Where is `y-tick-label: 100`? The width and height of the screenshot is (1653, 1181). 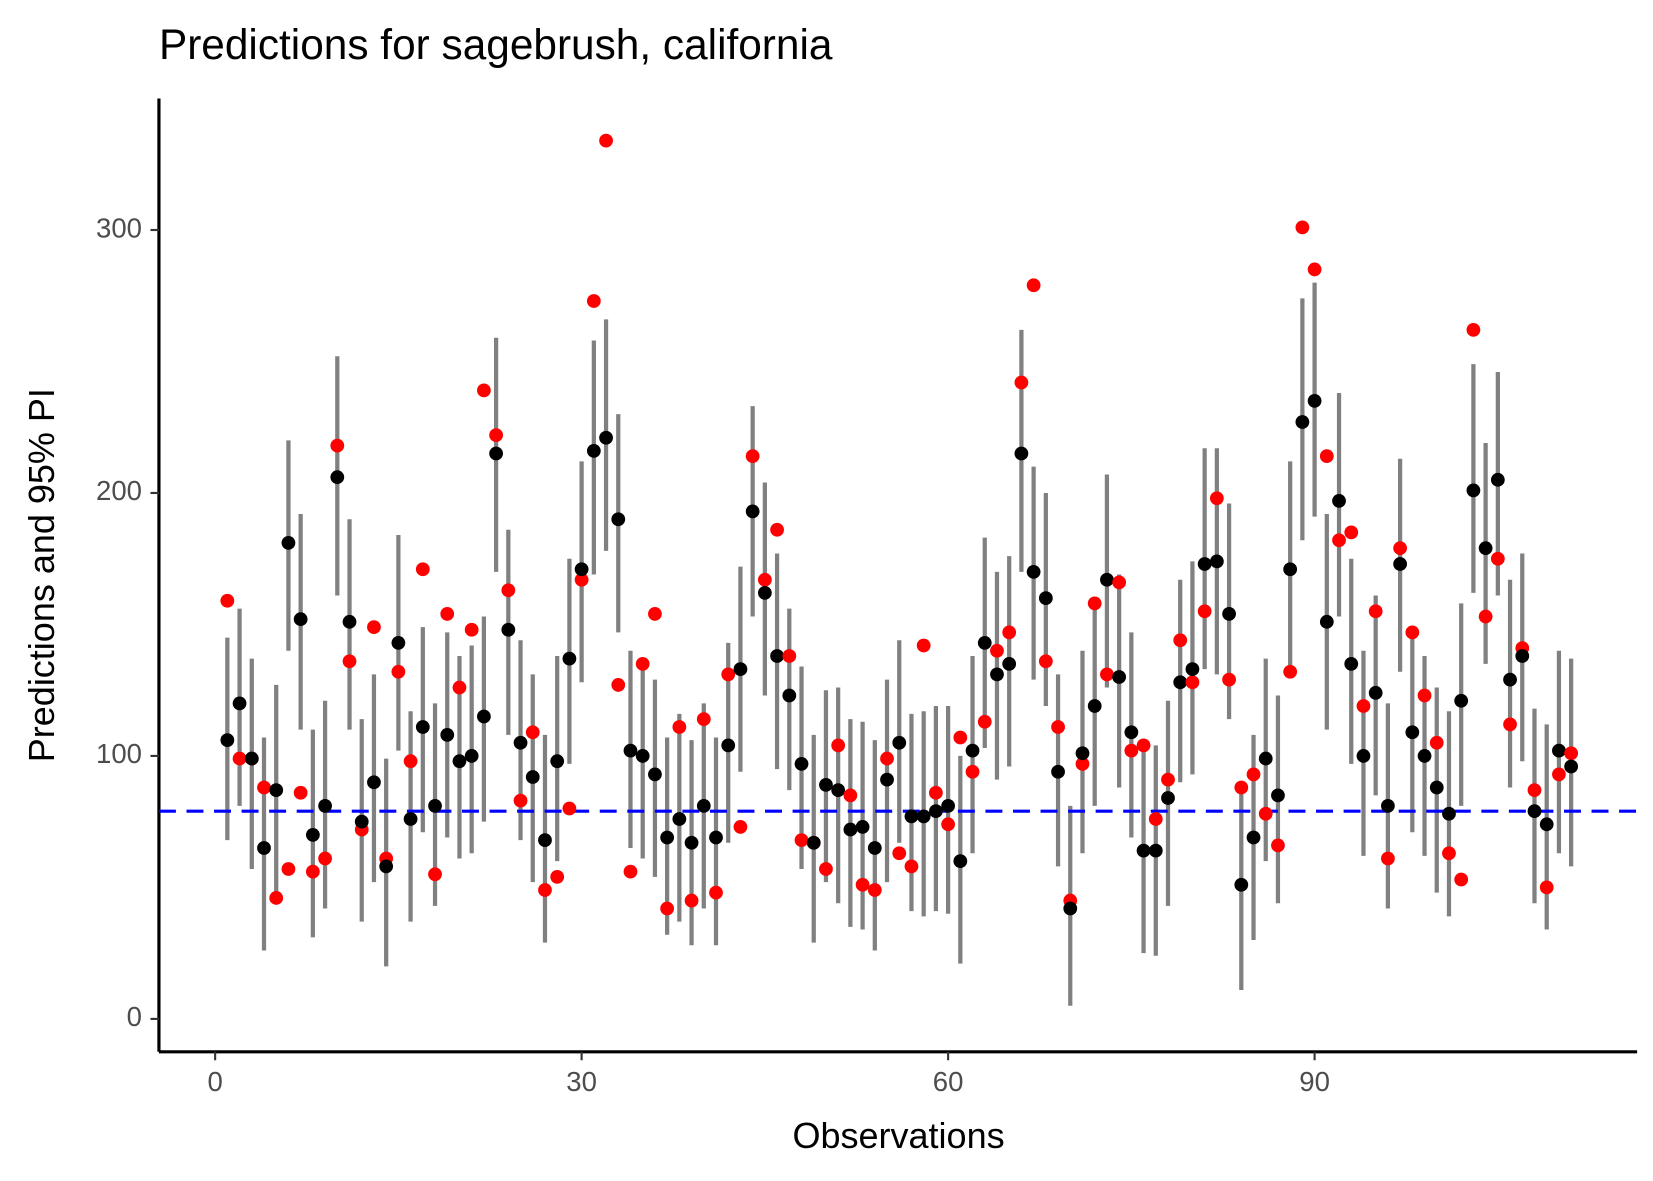 y-tick-label: 100 is located at coordinates (119, 753).